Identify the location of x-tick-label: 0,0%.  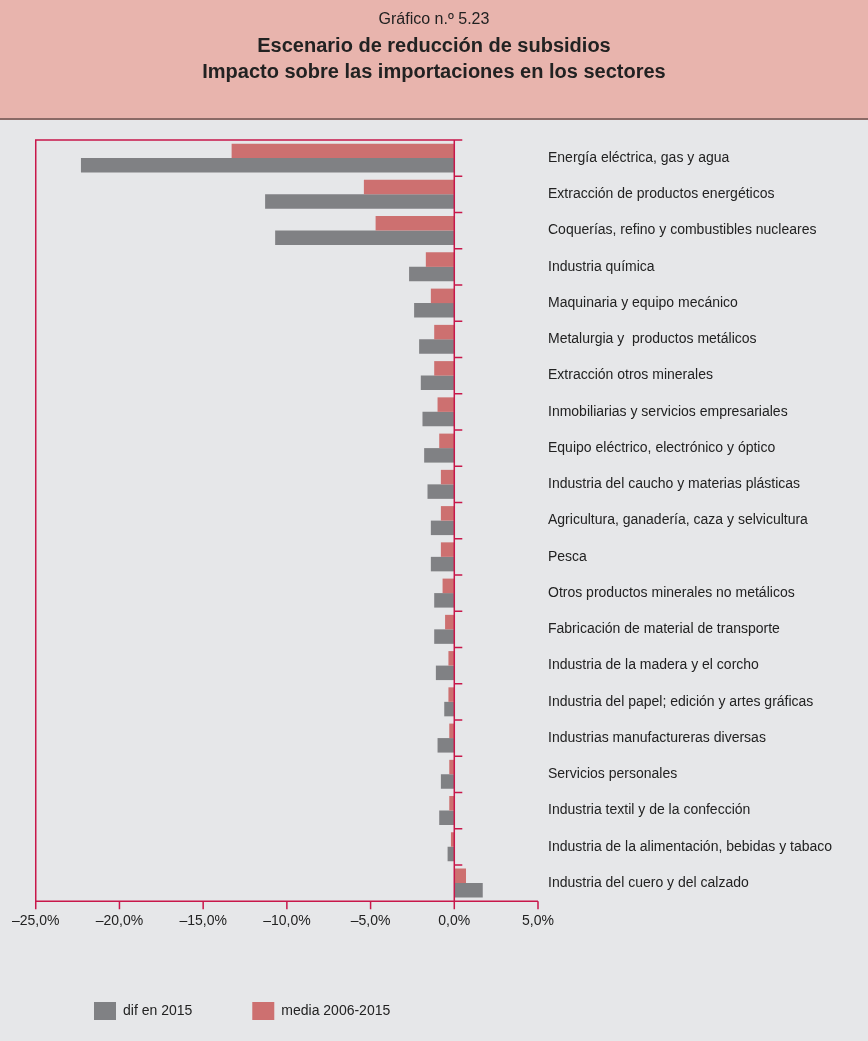
(454, 920).